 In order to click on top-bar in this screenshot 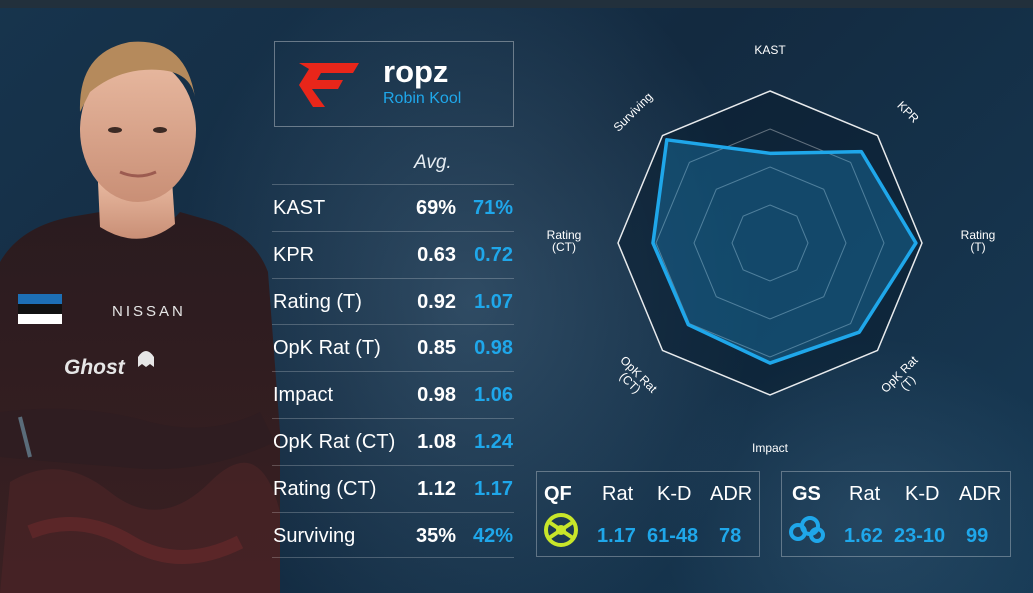, I will do `click(516, 4)`.